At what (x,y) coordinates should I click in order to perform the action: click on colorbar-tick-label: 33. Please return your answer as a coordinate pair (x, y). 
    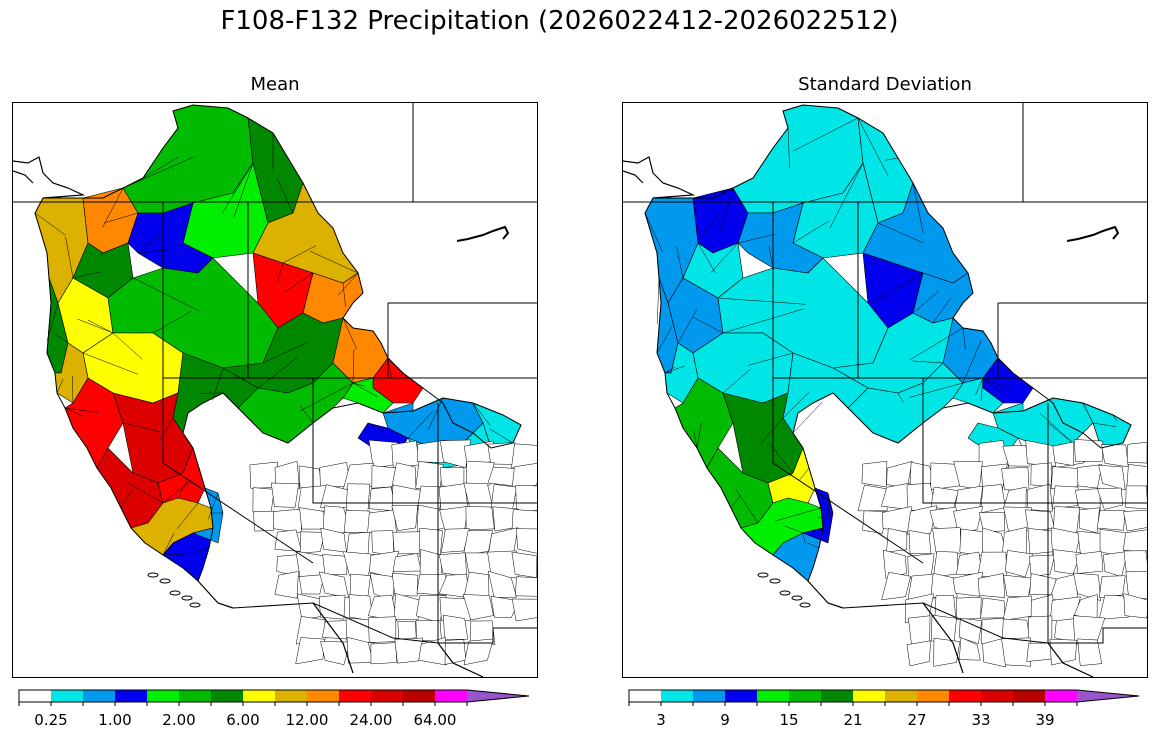
    Looking at the image, I should click on (981, 720).